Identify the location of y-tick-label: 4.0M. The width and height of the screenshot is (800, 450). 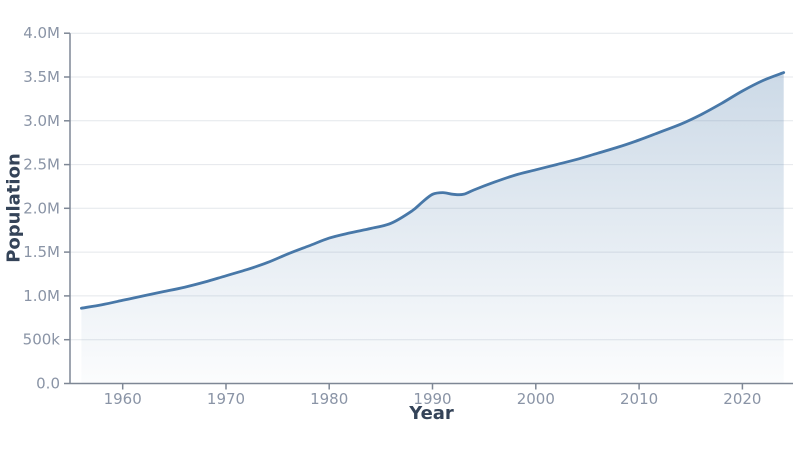
(41, 33).